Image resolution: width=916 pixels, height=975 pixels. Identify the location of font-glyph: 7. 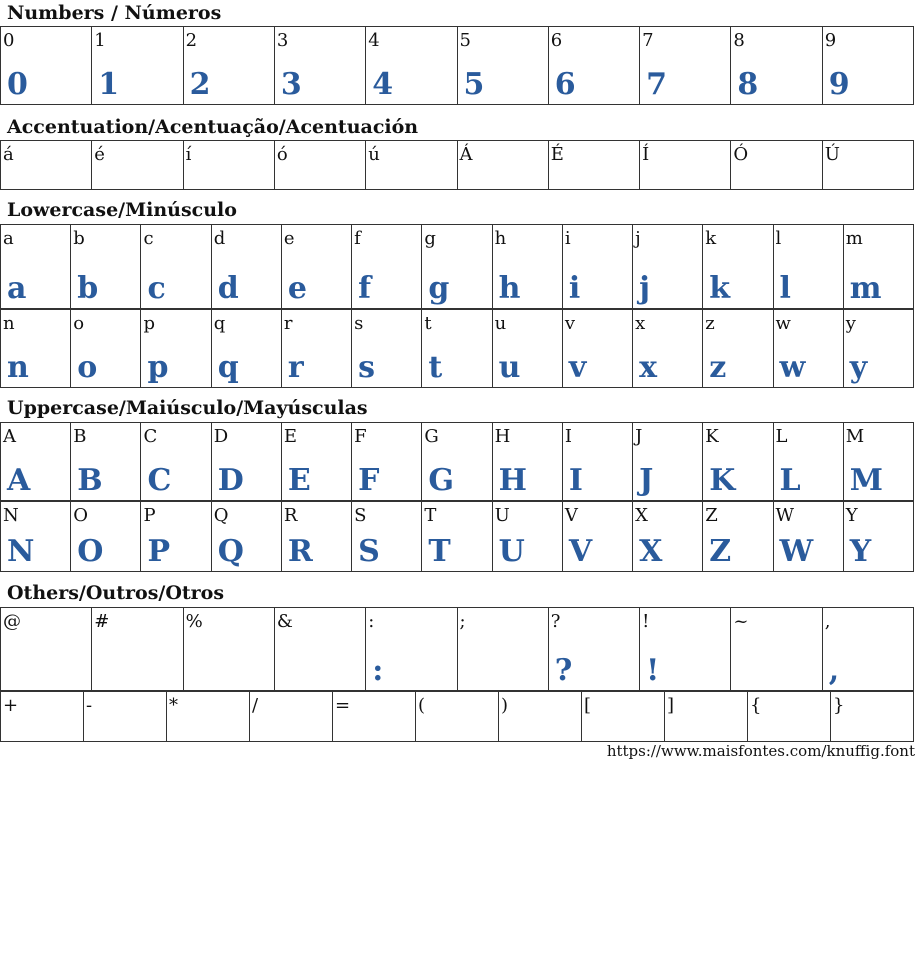
(656, 84).